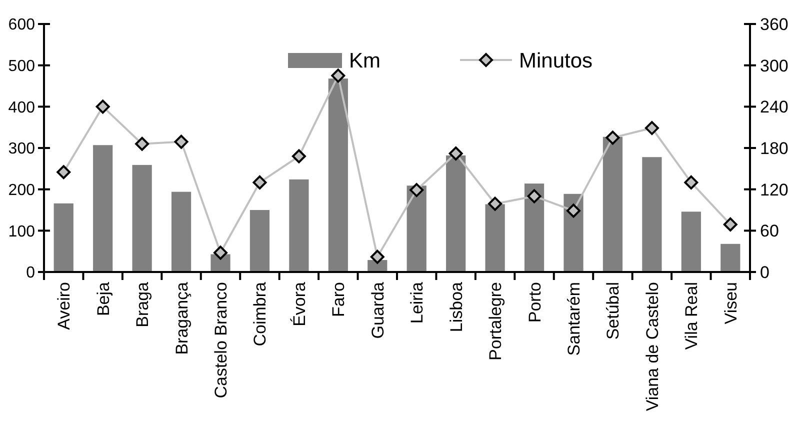 The height and width of the screenshot is (432, 802). What do you see at coordinates (64, 306) in the screenshot?
I see `x-tick-label: Aveiro` at bounding box center [64, 306].